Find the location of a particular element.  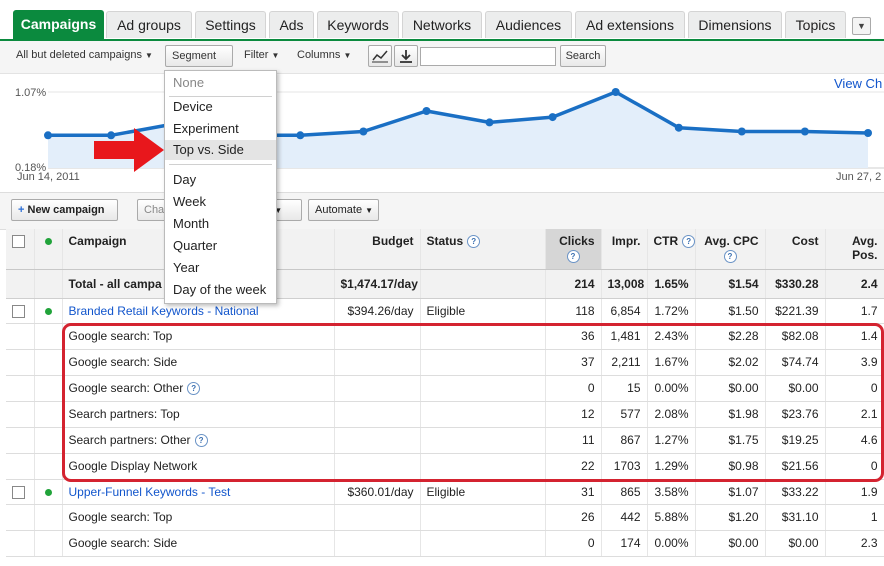

status-dot-header is located at coordinates (48, 249).